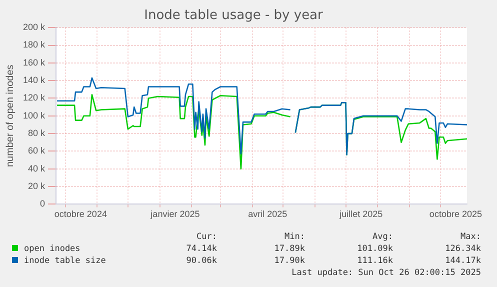 The width and height of the screenshot is (497, 287). I want to click on y-tick-label: 20 k, so click(37, 186).